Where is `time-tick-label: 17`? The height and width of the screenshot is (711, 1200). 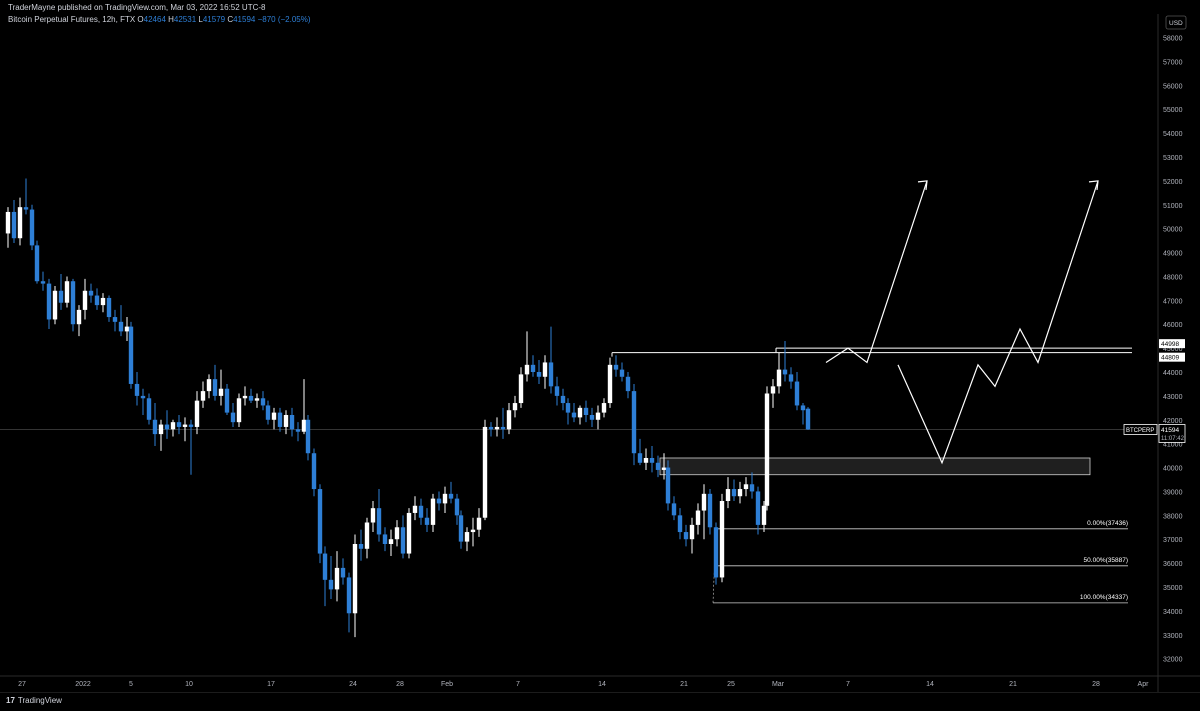 time-tick-label: 17 is located at coordinates (271, 684).